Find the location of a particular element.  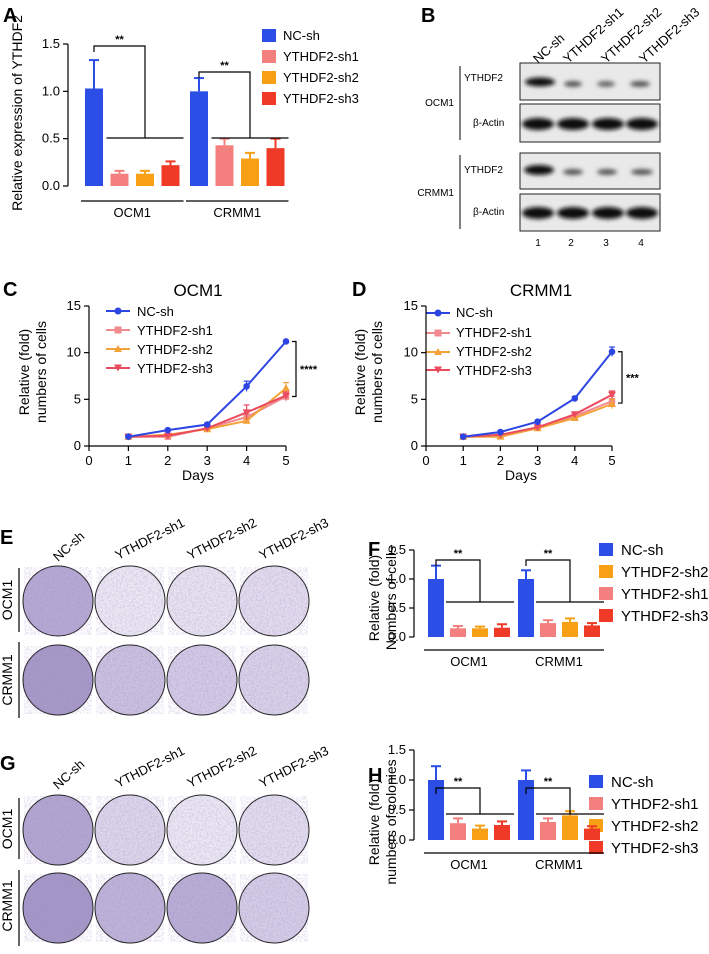

legend-d-marker-sh1 is located at coordinates (438, 333).